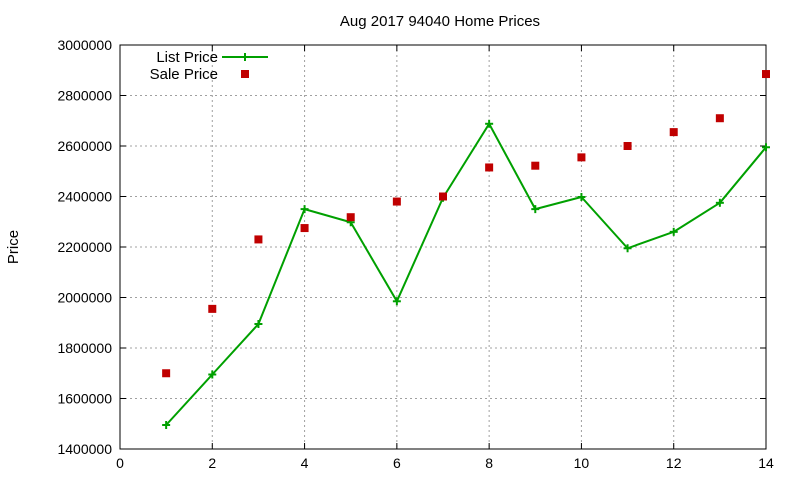  Describe the element at coordinates (120, 463) in the screenshot. I see `x-tick-label: 0` at that location.